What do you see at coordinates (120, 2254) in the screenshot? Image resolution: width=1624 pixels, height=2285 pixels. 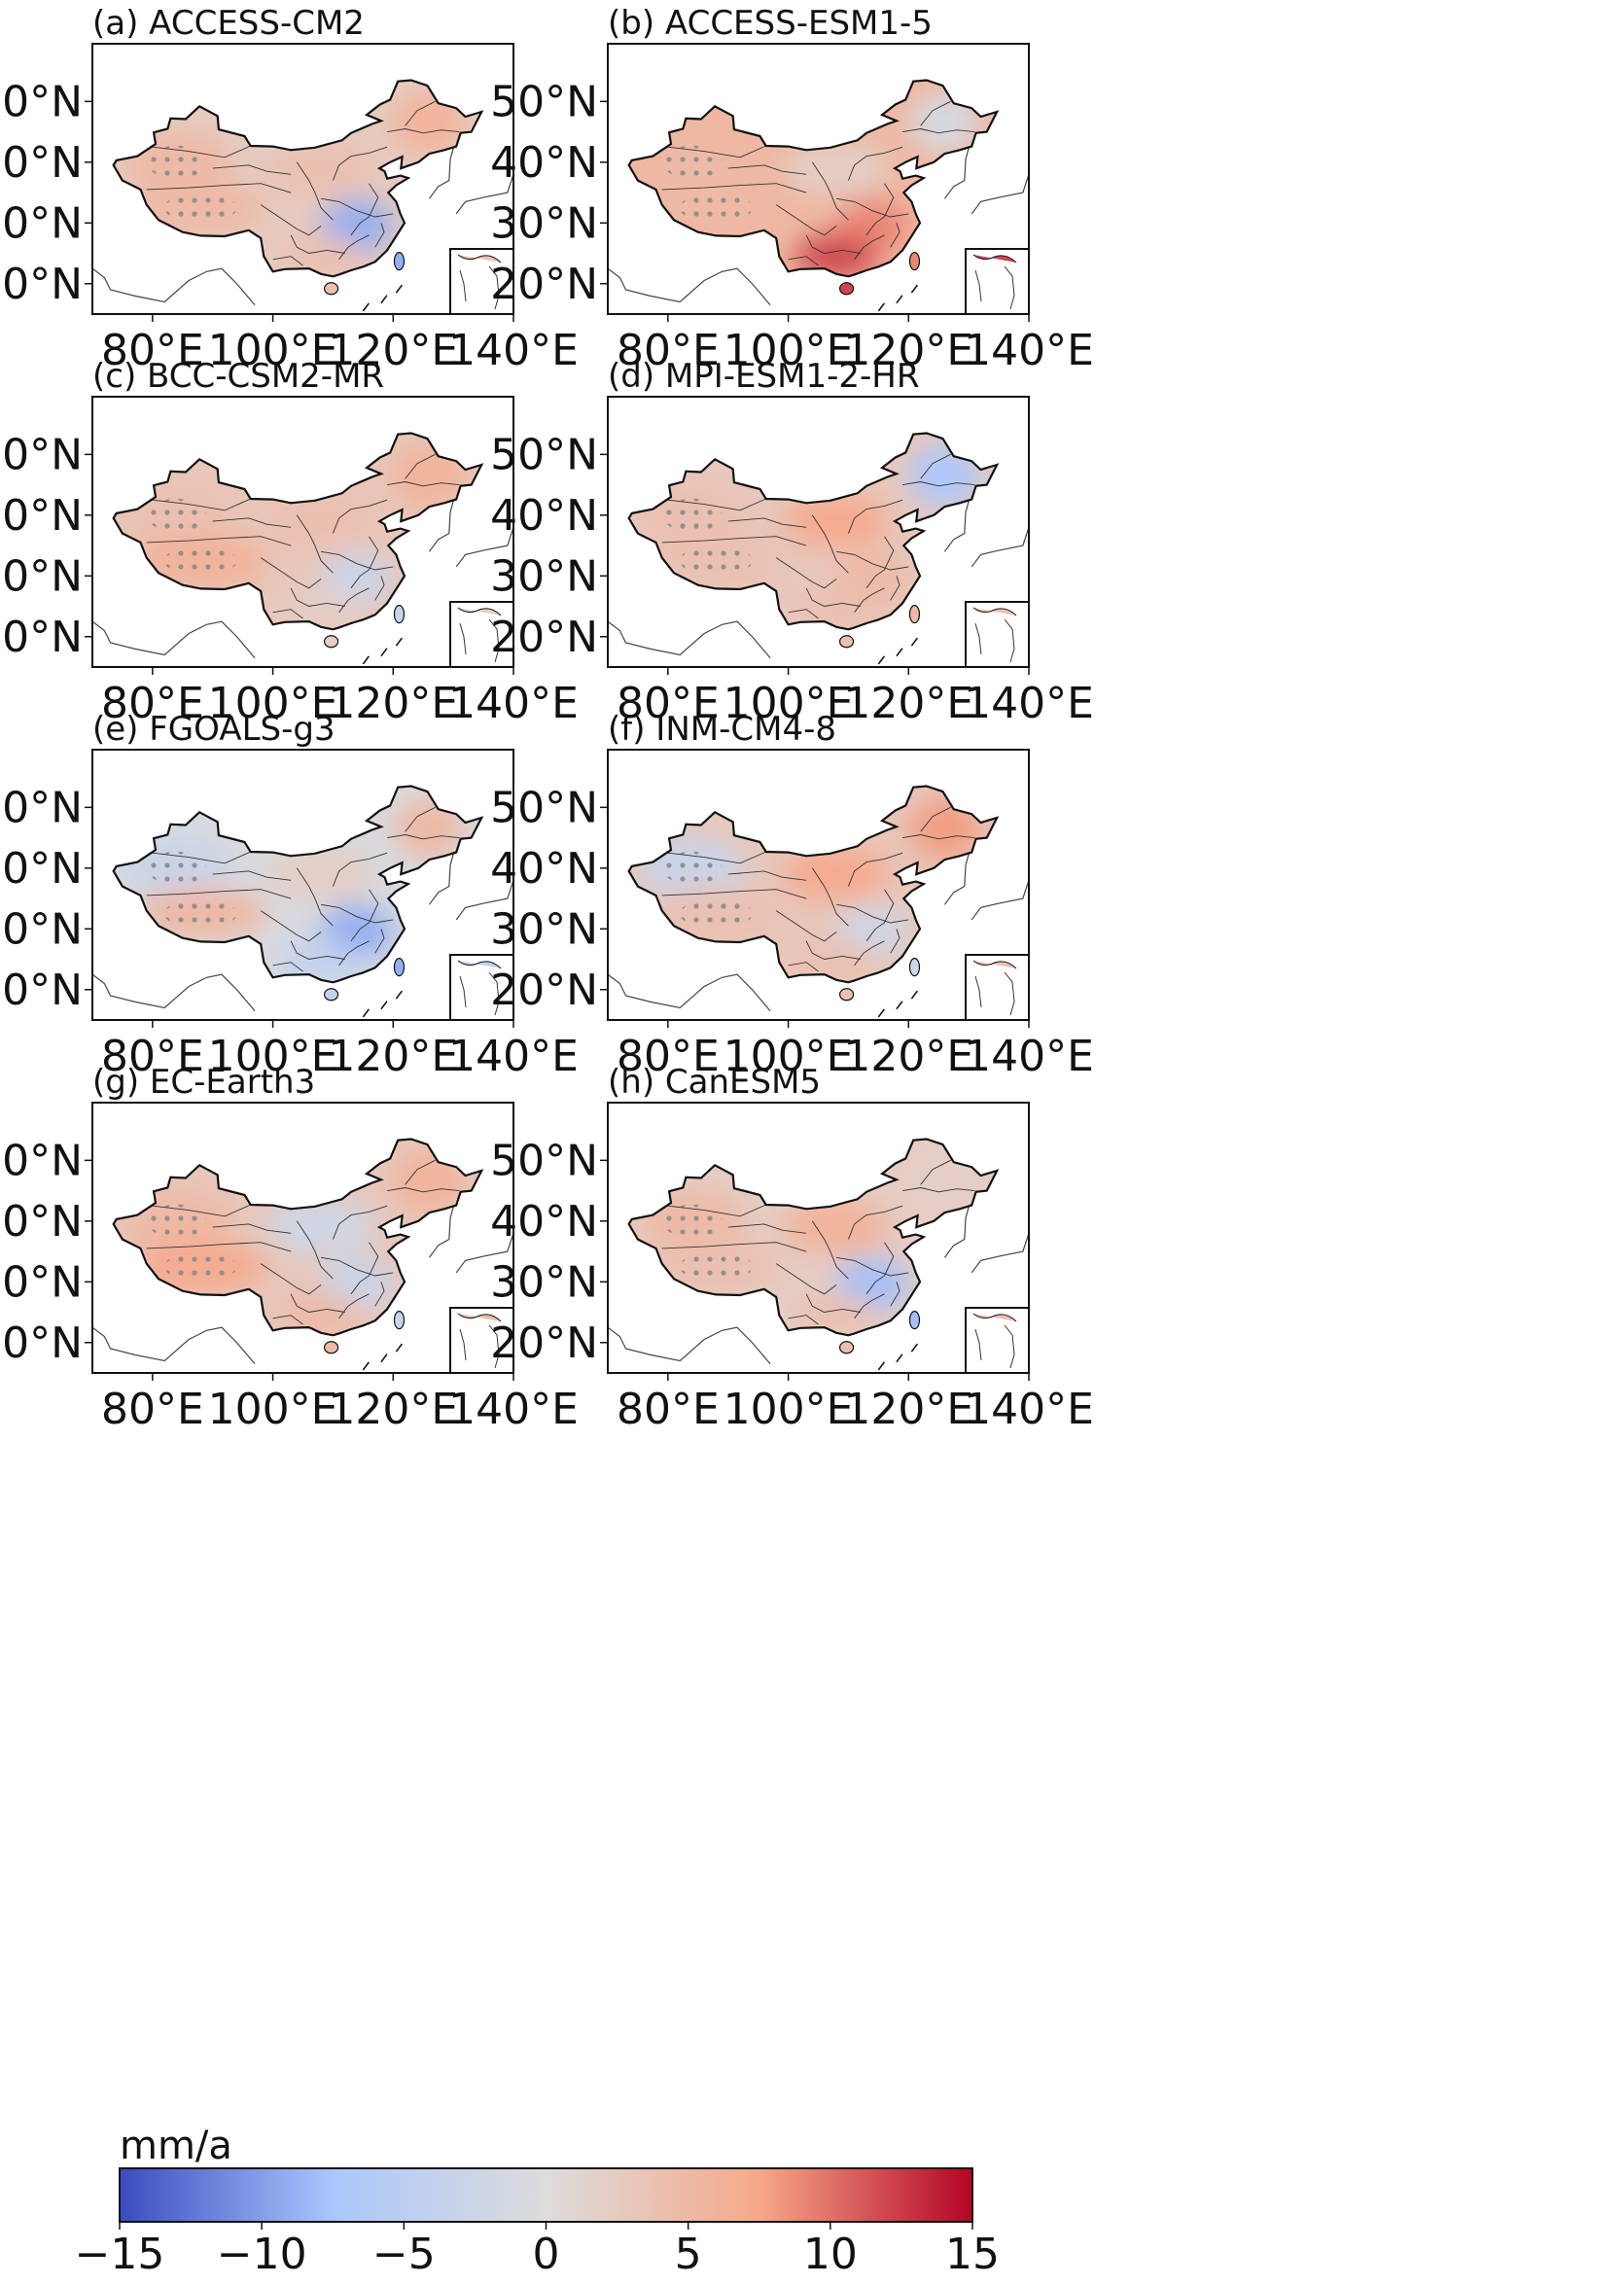 I see `colorbar-tick-label: −15` at bounding box center [120, 2254].